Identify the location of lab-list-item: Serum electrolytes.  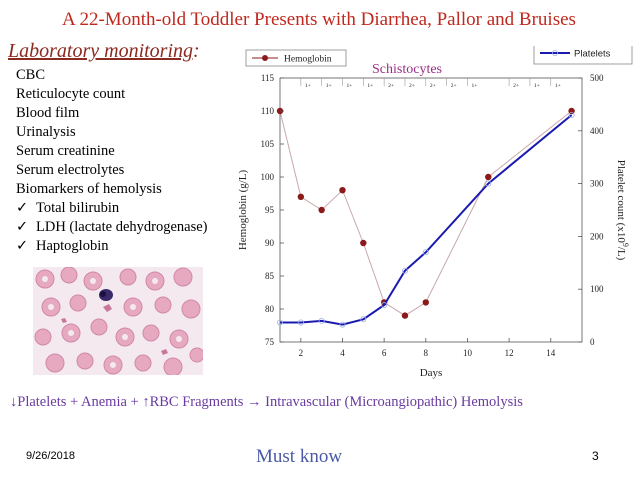
(112, 170).